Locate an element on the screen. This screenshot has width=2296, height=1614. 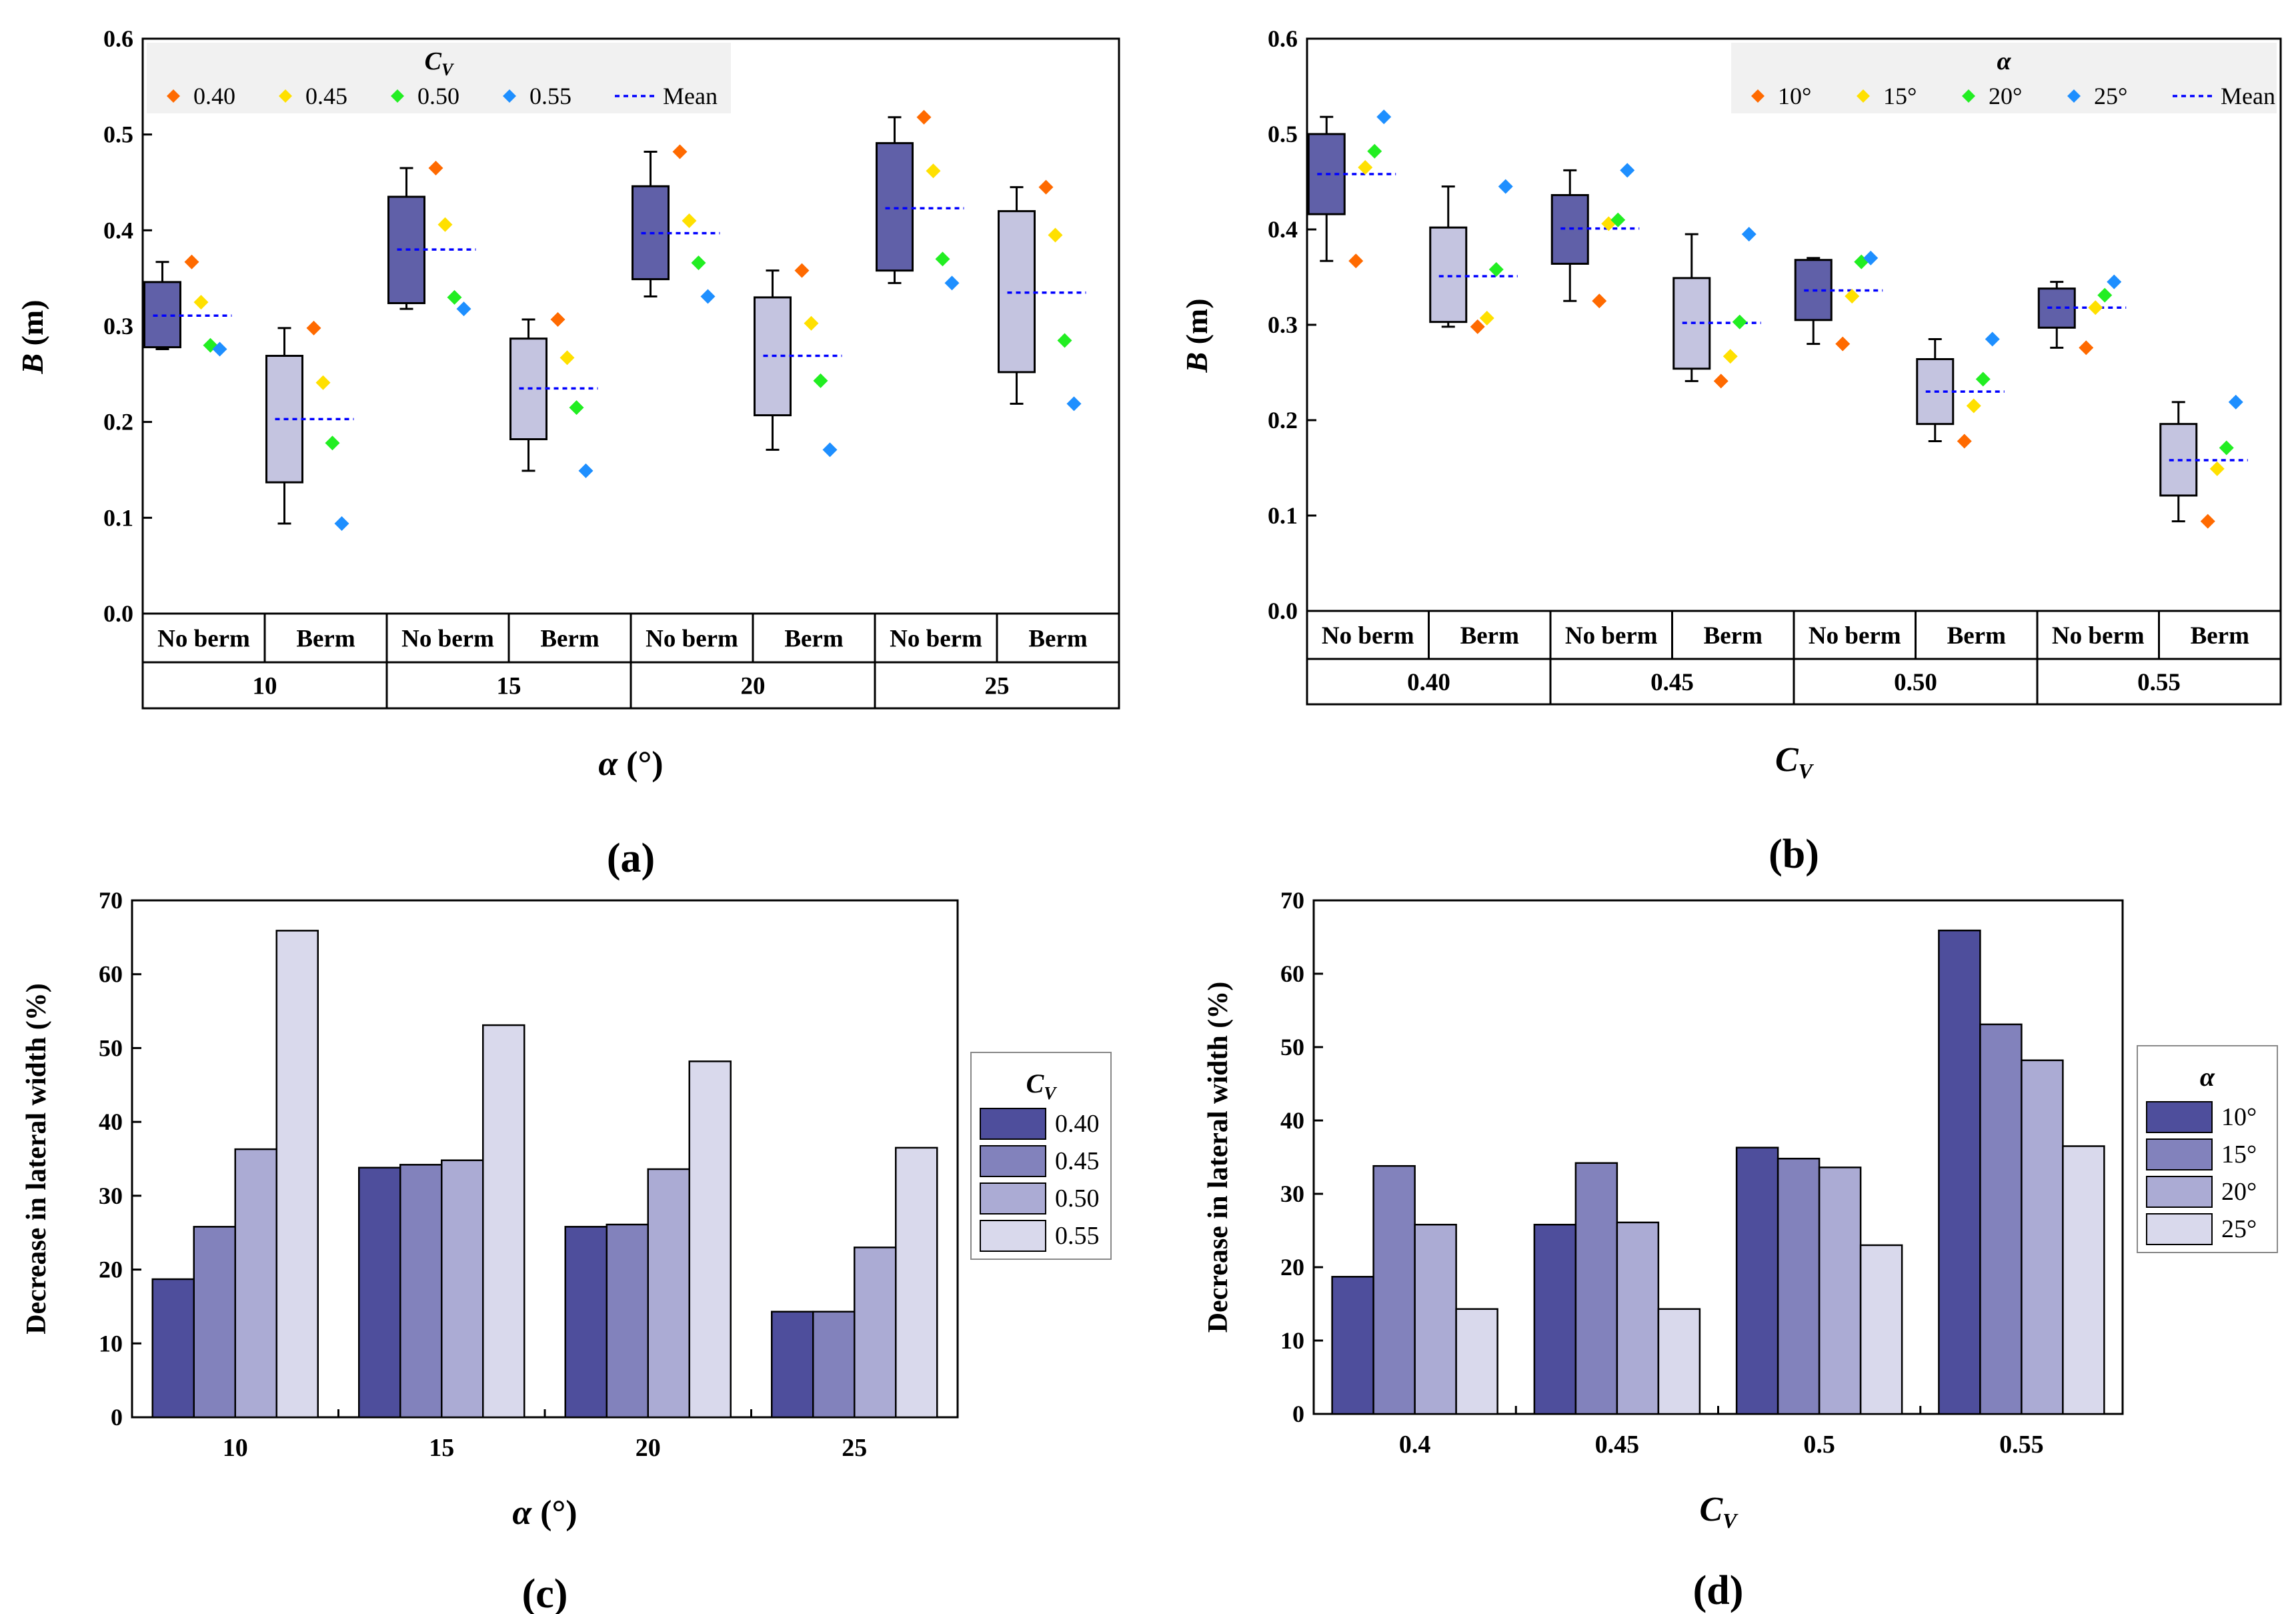
legend-title-b: α is located at coordinates (2004, 61).